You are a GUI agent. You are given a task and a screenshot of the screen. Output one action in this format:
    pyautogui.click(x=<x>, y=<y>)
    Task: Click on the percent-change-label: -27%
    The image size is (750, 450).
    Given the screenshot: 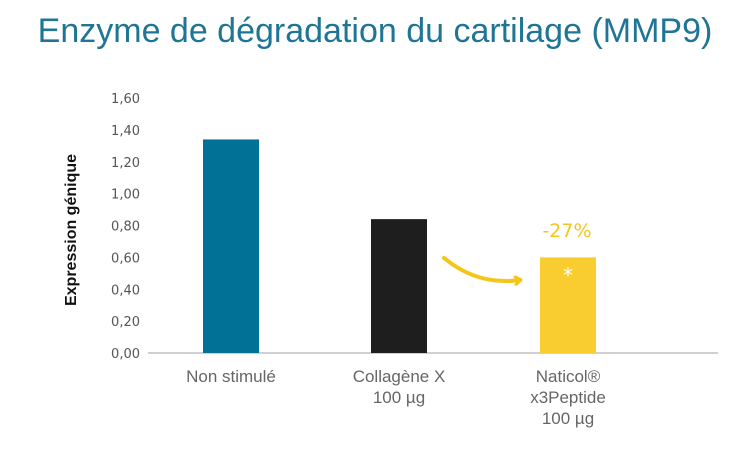 What is the action you would take?
    pyautogui.click(x=566, y=231)
    